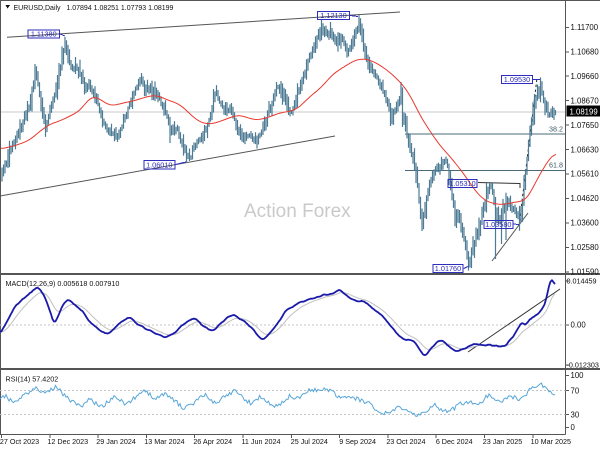 The image size is (600, 455). I want to click on svg-text: 1.09660, so click(585, 76).